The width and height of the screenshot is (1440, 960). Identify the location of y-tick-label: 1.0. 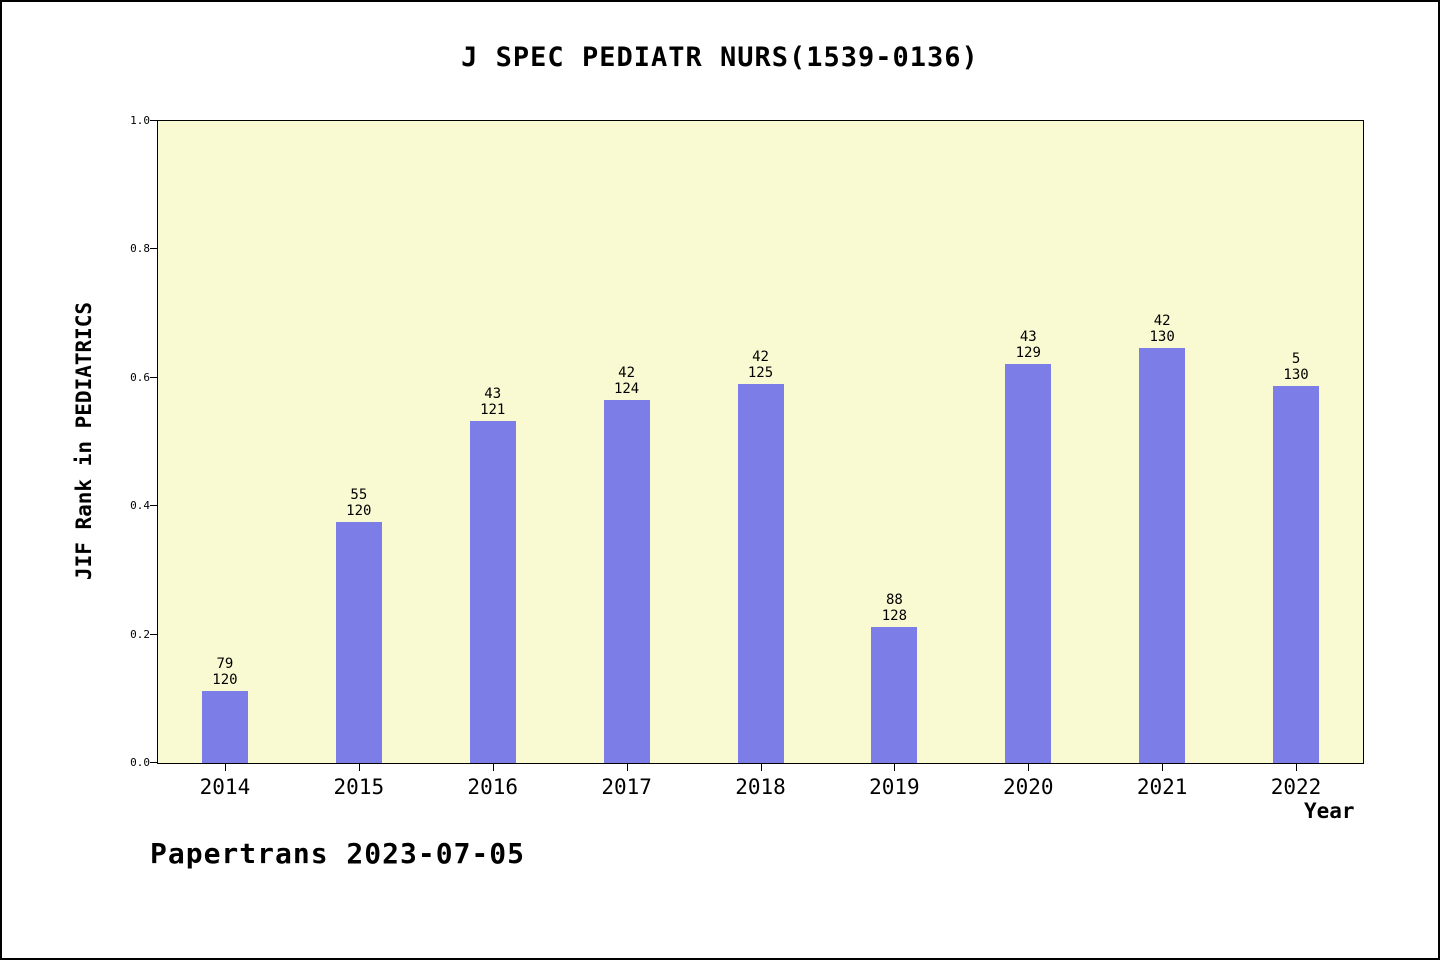
(140, 120).